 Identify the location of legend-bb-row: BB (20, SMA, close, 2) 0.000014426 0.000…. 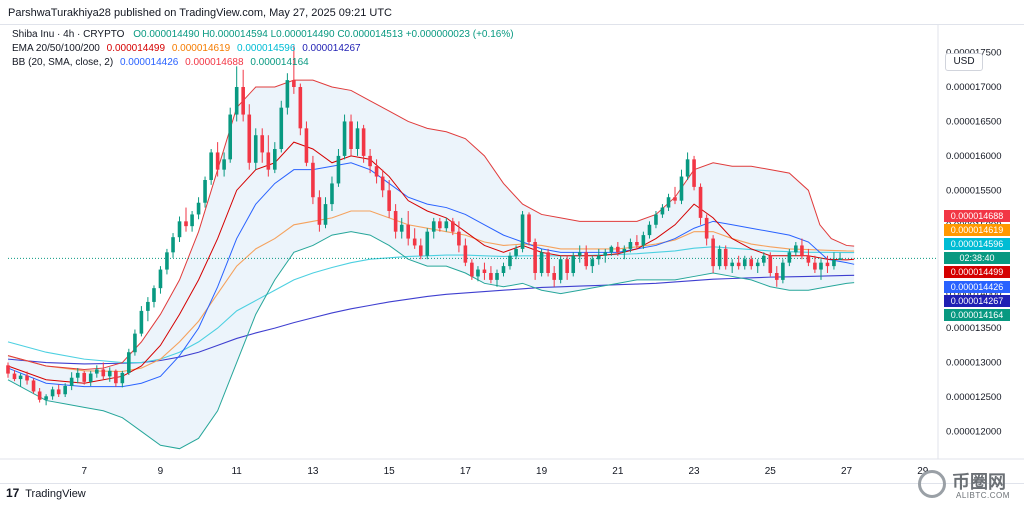
(160, 62).